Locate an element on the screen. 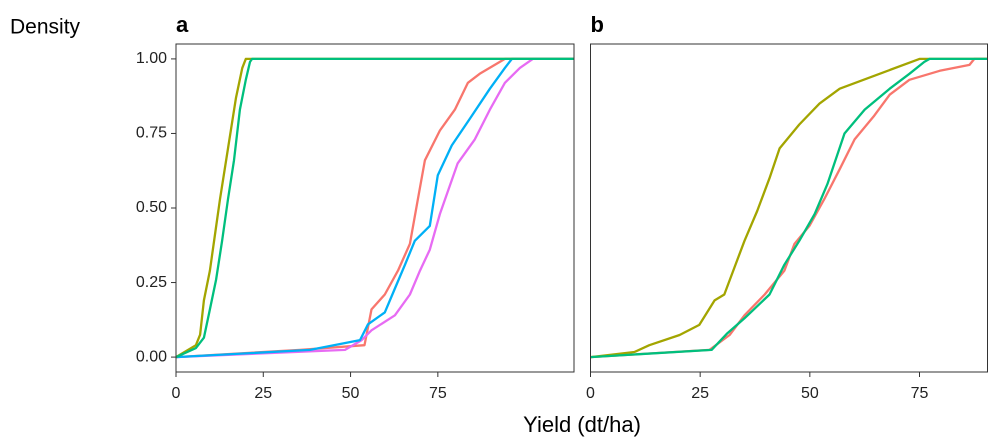  y-tick-label: 1.00 is located at coordinates (151, 58).